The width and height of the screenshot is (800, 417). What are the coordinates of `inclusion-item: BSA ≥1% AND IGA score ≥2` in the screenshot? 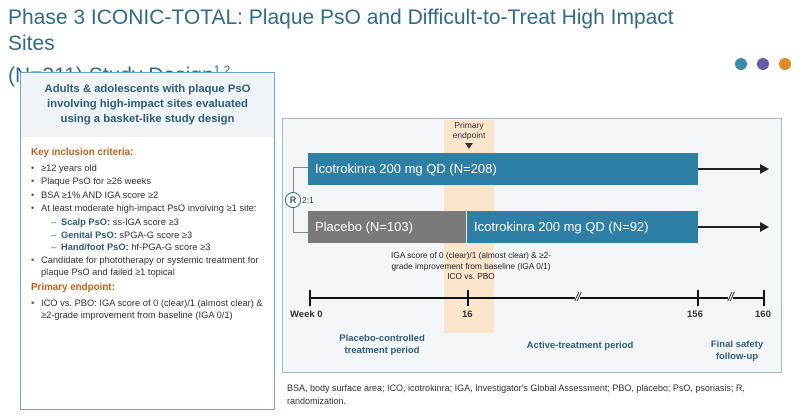 It's located at (147, 195).